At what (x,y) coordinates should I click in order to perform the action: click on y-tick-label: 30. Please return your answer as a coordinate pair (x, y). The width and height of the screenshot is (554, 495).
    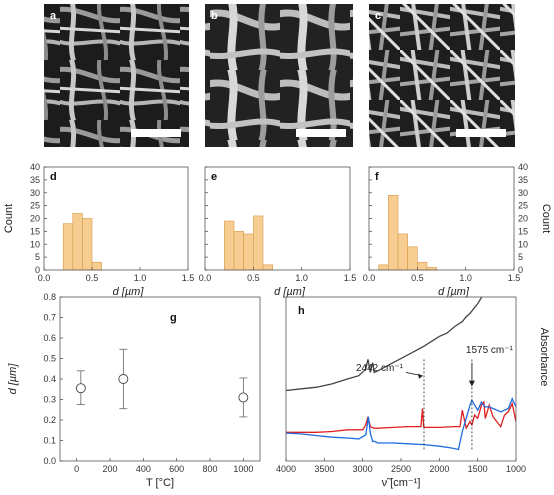
    Looking at the image, I should click on (35, 193).